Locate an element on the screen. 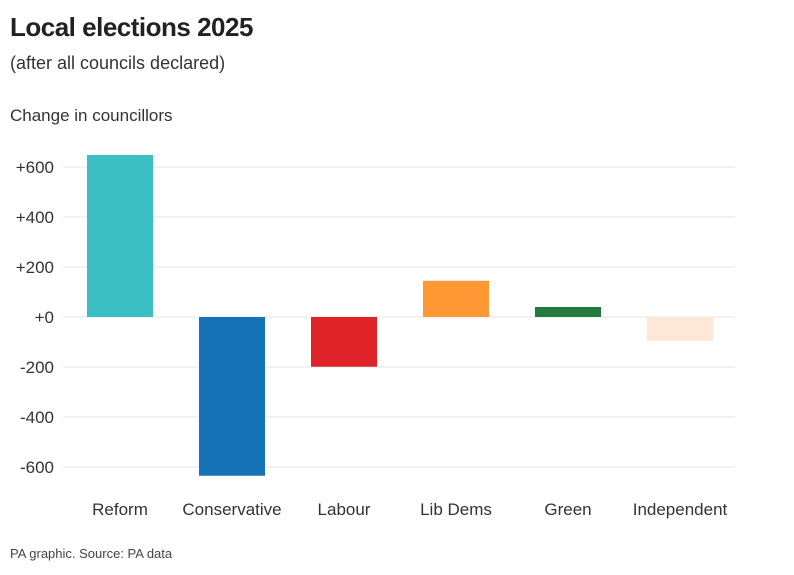 This screenshot has height=575, width=794. bar-green is located at coordinates (568, 312).